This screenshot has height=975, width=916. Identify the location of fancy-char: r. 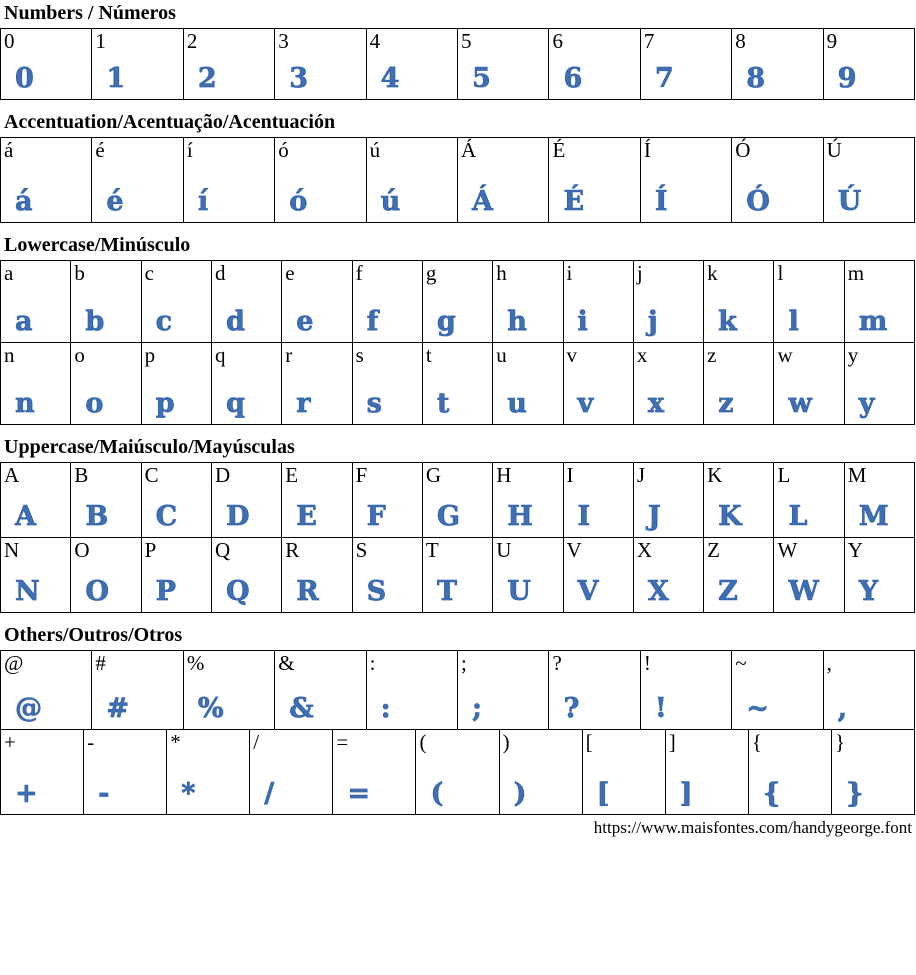
(303, 403).